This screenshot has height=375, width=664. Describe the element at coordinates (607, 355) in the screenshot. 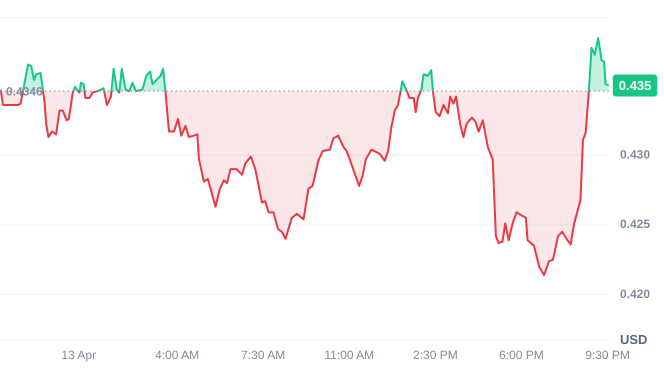

I see `x-tick-label: 9:30 PM` at that location.